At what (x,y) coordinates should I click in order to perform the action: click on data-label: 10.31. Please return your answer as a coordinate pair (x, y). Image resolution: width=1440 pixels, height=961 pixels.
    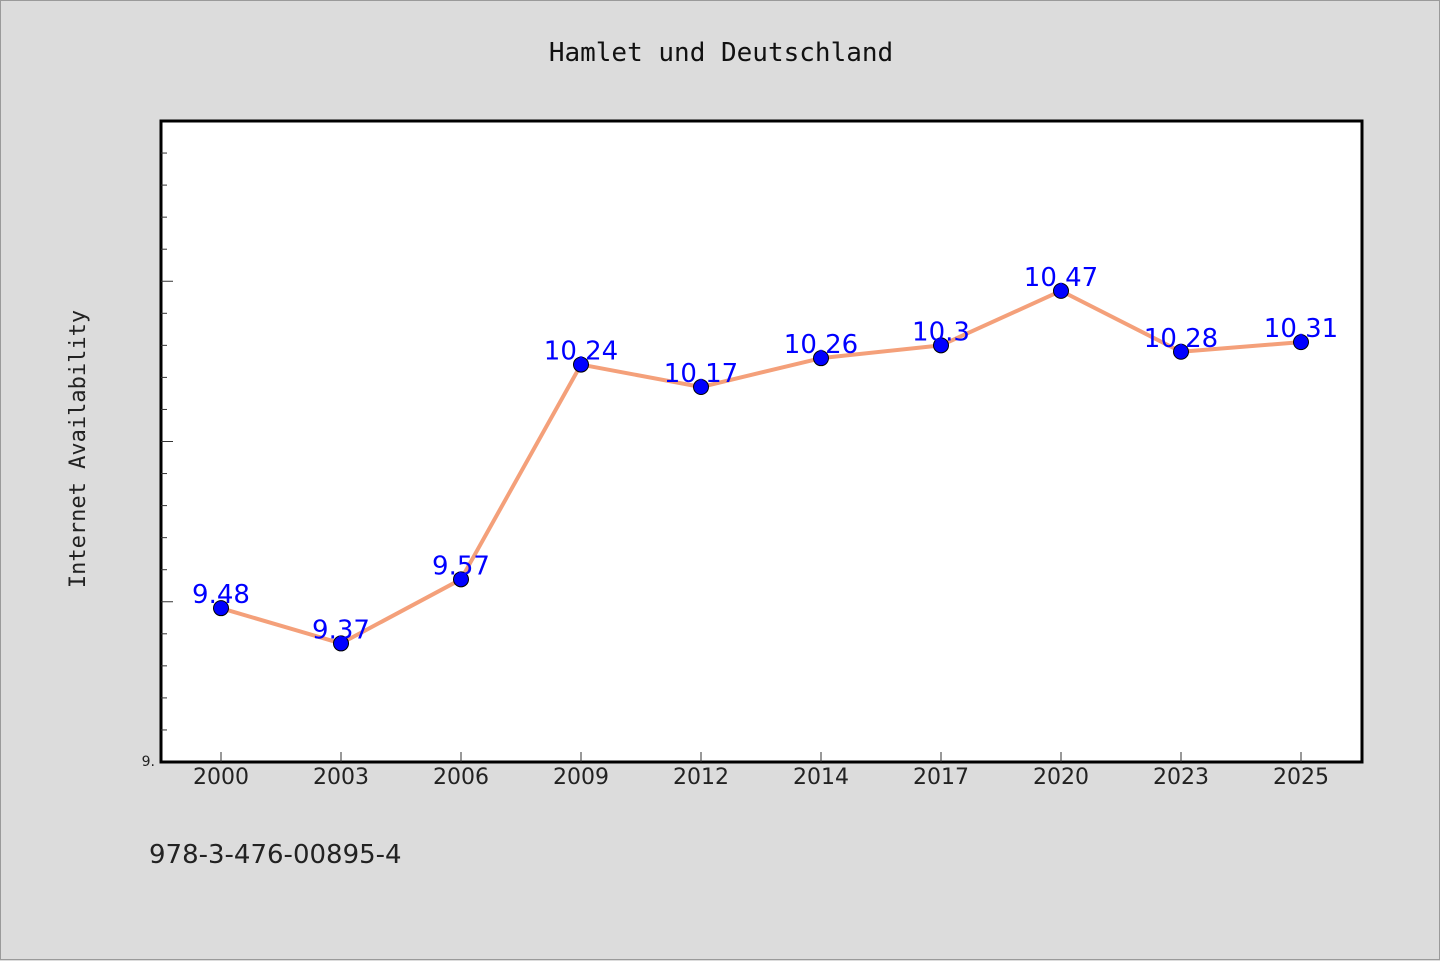
    Looking at the image, I should click on (1301, 329).